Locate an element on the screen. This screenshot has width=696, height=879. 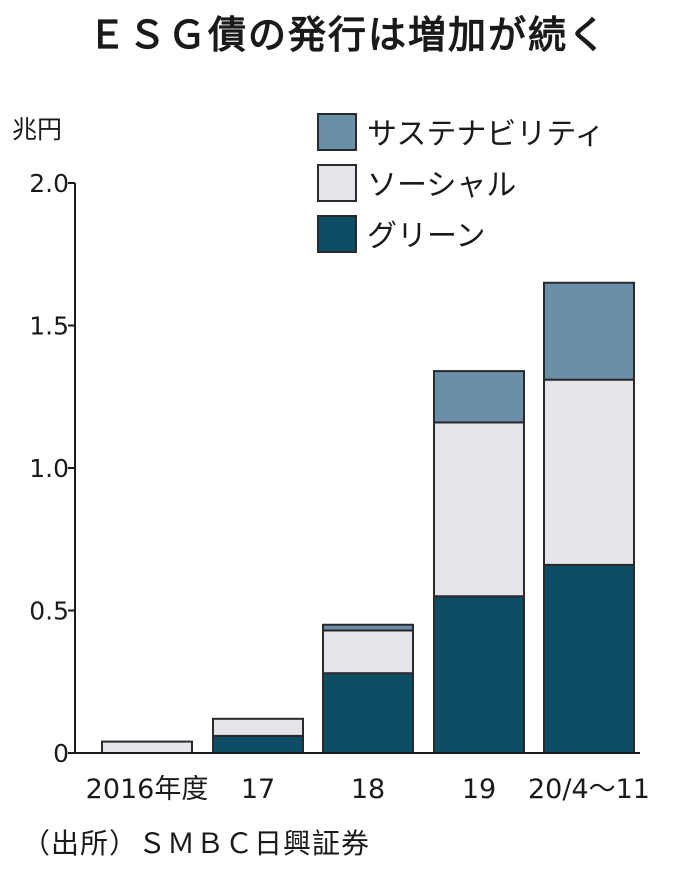
x-category-label: 18 is located at coordinates (368, 789).